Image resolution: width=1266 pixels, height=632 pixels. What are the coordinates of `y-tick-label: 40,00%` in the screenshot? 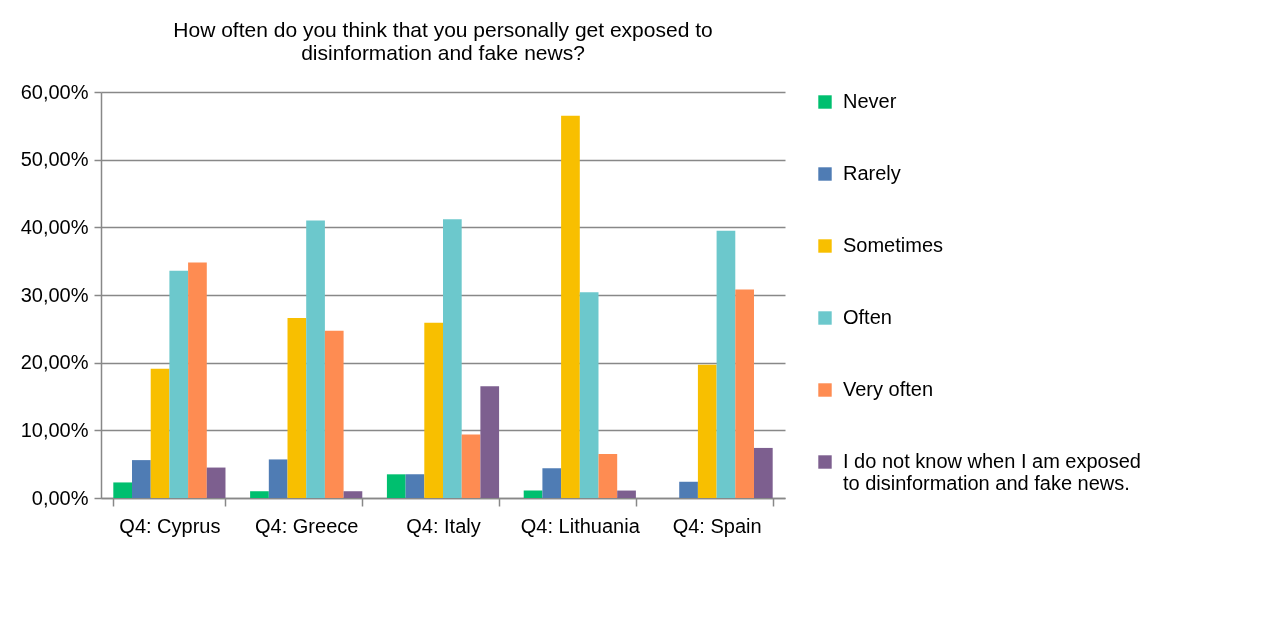 It's located at (54, 226).